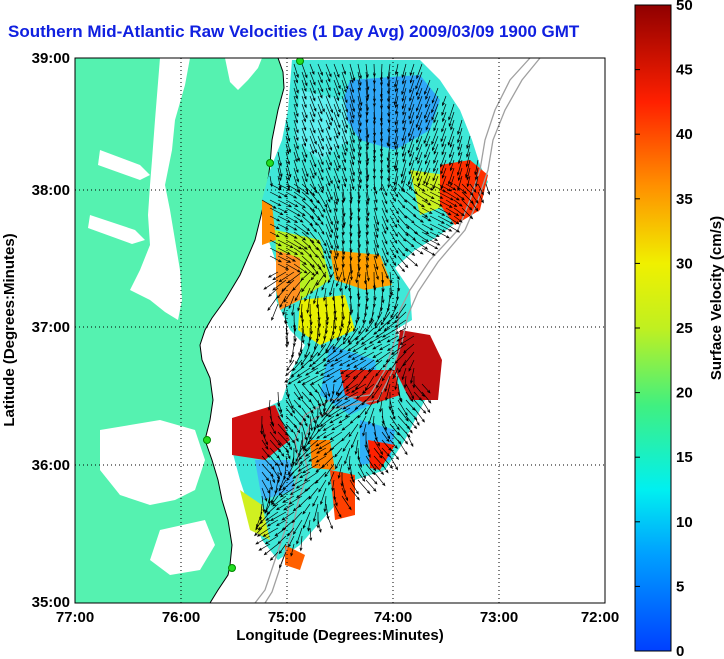  Describe the element at coordinates (684, 7) in the screenshot. I see `colorbar-tick-label: 50` at that location.